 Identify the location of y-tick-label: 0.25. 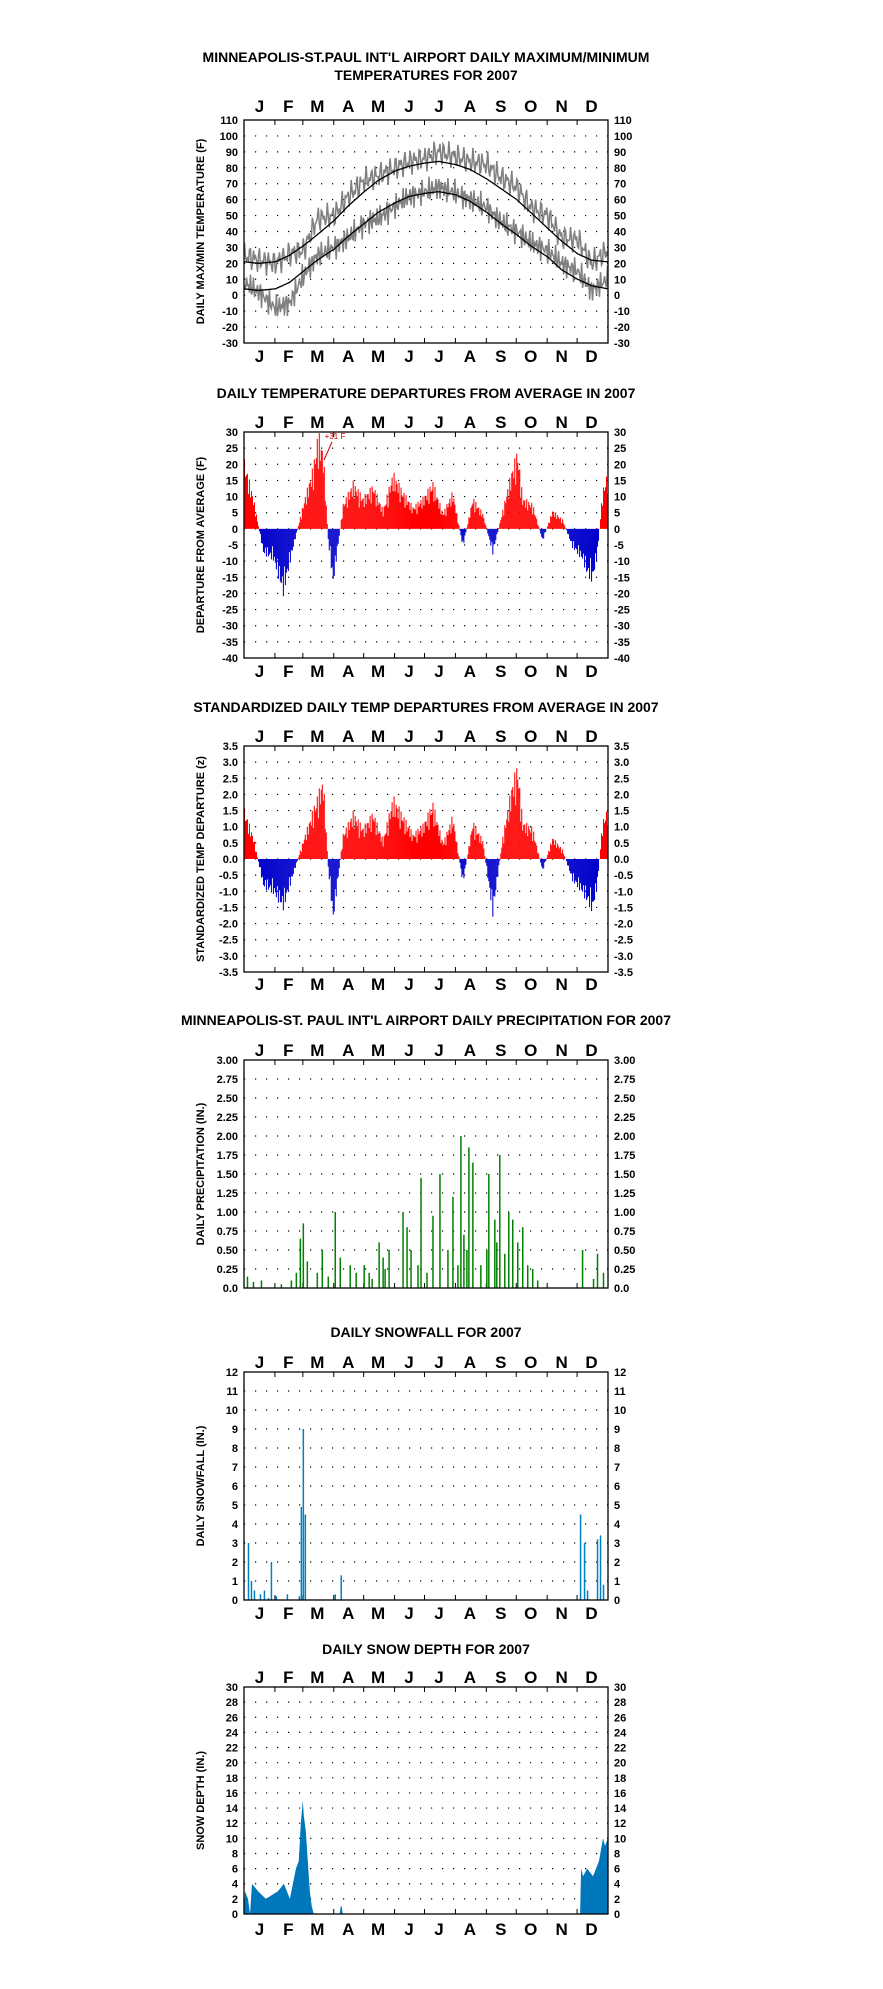
(227, 1270).